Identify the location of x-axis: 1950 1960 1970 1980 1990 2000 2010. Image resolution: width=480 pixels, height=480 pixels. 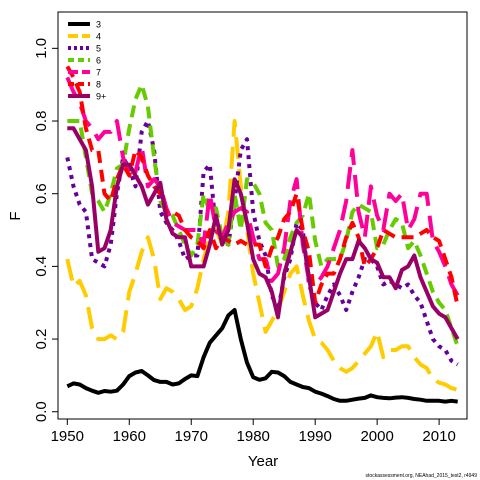
(253, 431).